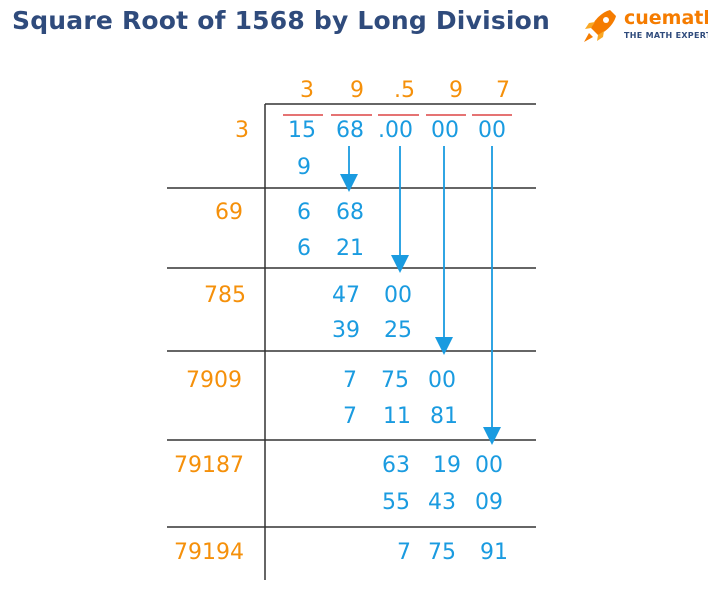  Describe the element at coordinates (209, 552) in the screenshot. I see `divisor: 79194` at that location.